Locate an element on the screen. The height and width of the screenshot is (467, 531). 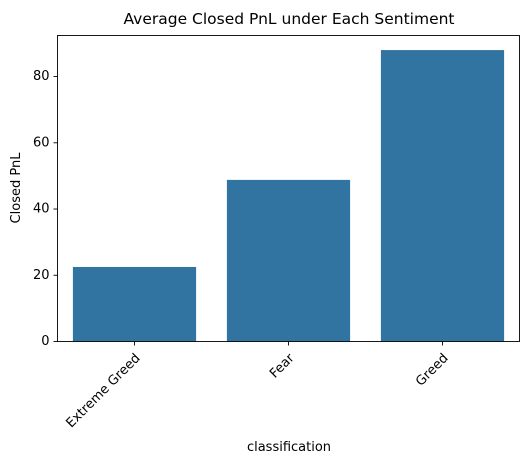
y-tick-label: 0 is located at coordinates (45, 341).